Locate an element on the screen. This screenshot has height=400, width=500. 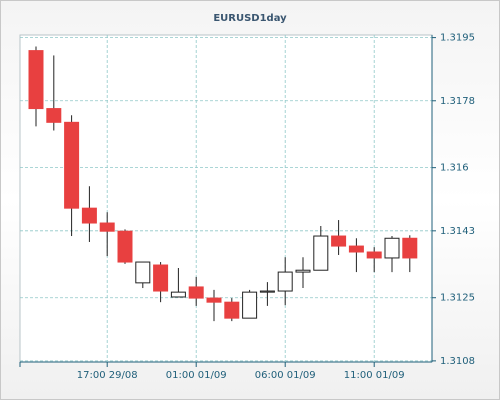
y-tick-label: 1.3108 is located at coordinates (457, 361).